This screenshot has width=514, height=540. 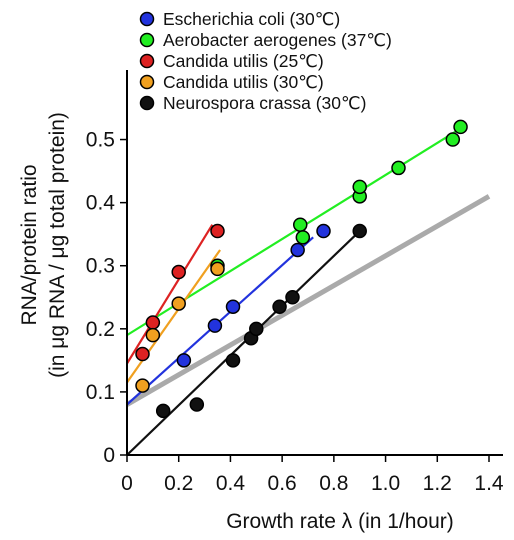 What do you see at coordinates (100, 392) in the screenshot?
I see `y-tick-label: 0.1` at bounding box center [100, 392].